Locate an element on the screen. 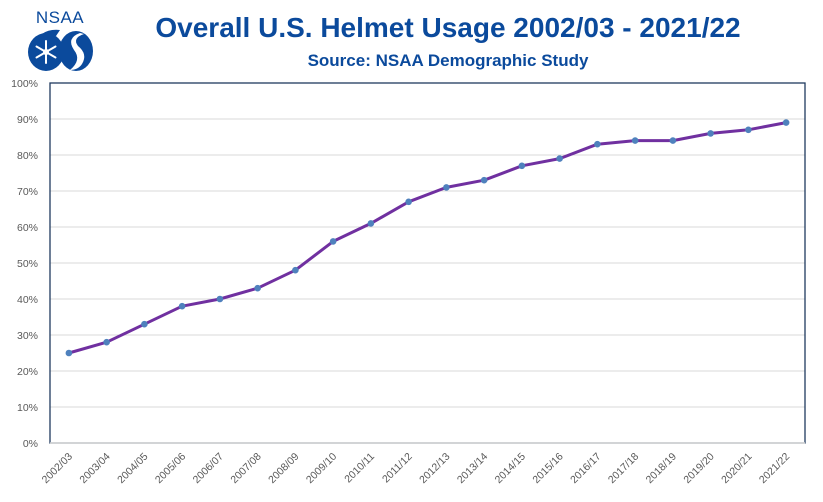 The width and height of the screenshot is (823, 502). x-tick-label: 2013/14 is located at coordinates (472, 468).